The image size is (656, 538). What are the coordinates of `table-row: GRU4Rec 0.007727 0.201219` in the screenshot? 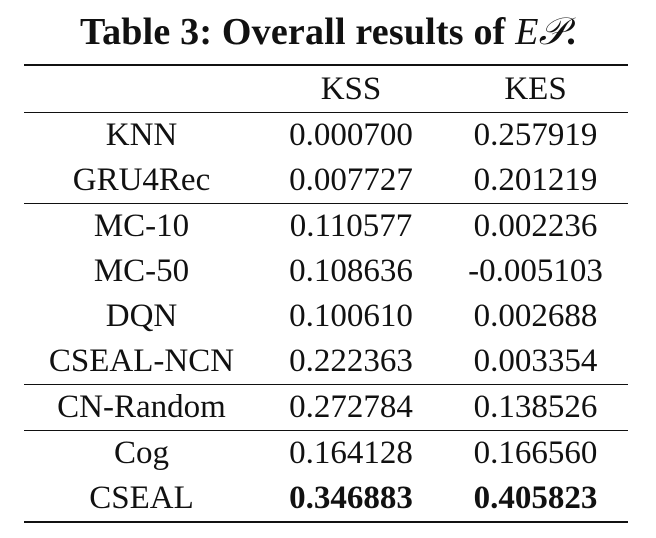 It's located at (326, 181).